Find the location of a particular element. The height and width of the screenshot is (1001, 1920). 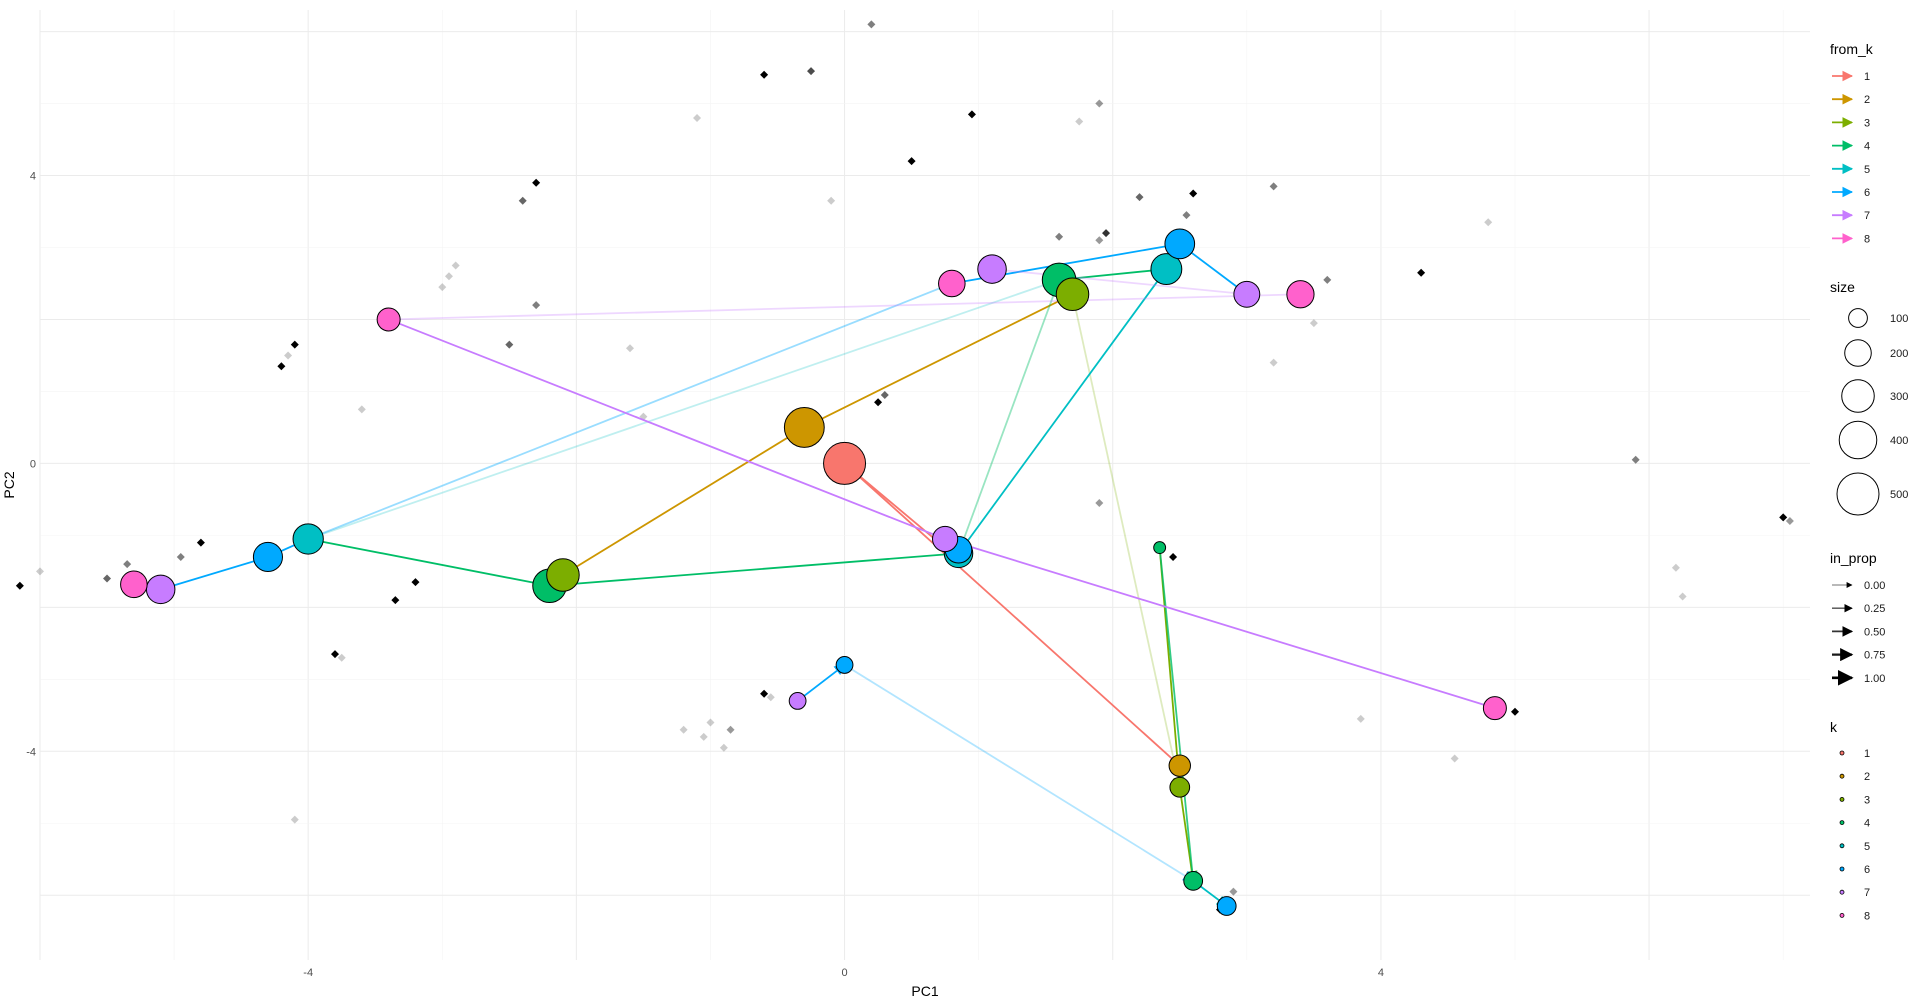

legend-from-k-label: 7 is located at coordinates (1867, 216).